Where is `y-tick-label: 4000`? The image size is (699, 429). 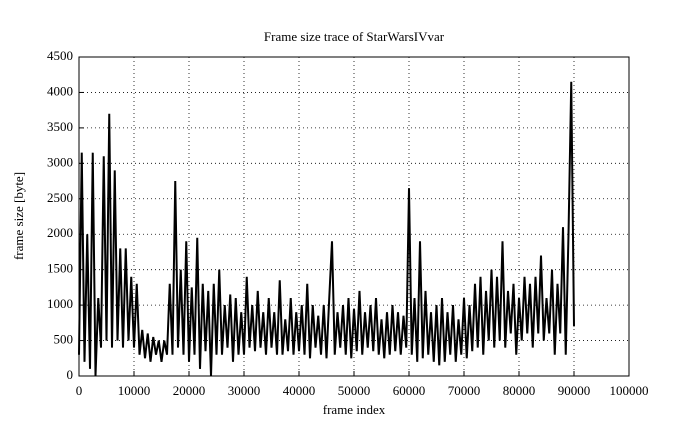
y-tick-label: 4000 is located at coordinates (60, 90).